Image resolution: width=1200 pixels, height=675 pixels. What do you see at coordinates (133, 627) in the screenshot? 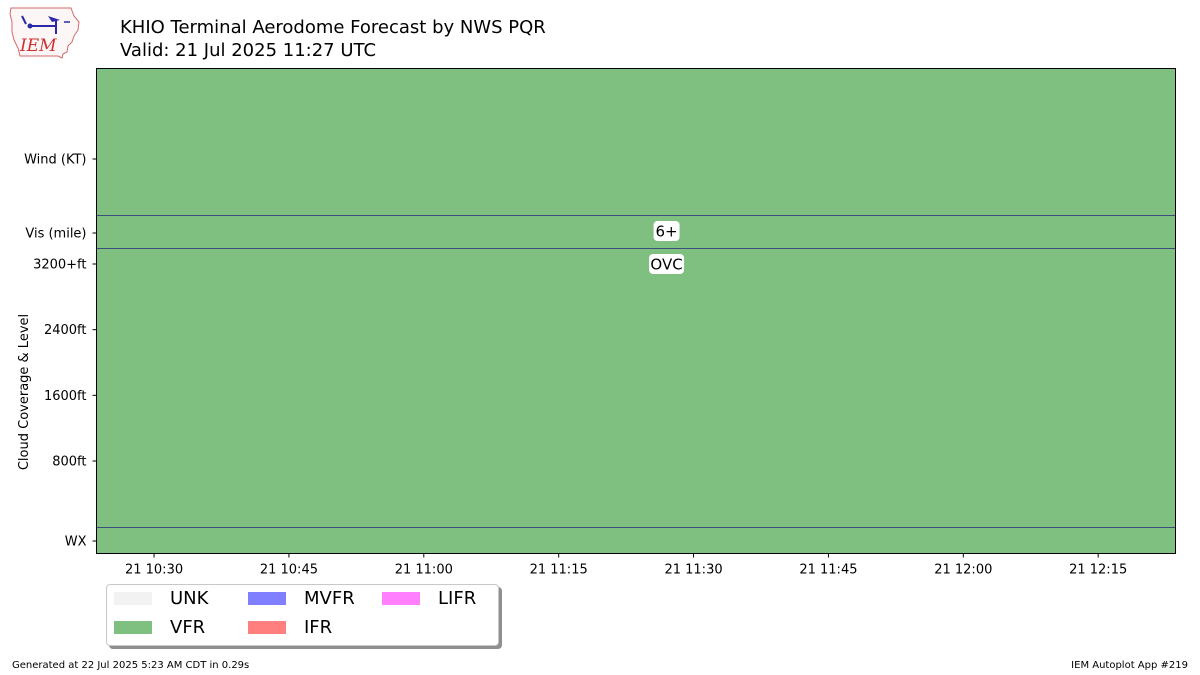
I see `legend-swatch-vfr` at bounding box center [133, 627].